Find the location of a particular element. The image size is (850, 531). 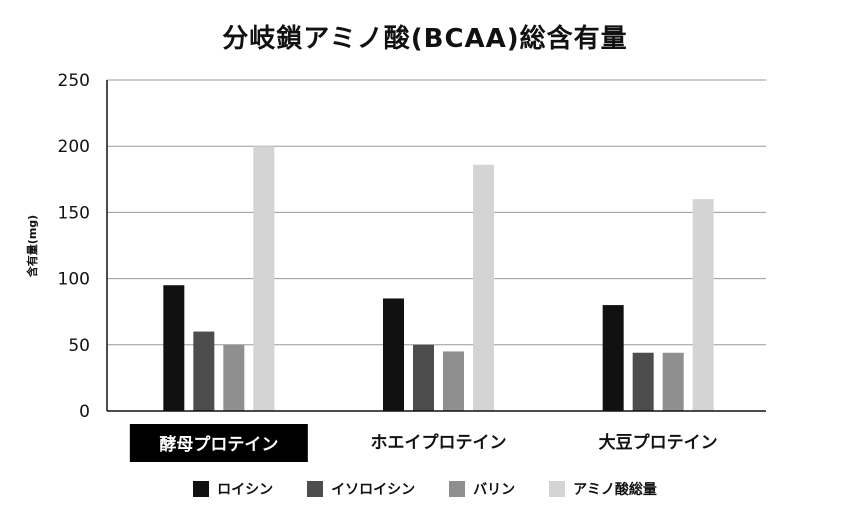

legend-label: アミノ酸総量 is located at coordinates (615, 490).